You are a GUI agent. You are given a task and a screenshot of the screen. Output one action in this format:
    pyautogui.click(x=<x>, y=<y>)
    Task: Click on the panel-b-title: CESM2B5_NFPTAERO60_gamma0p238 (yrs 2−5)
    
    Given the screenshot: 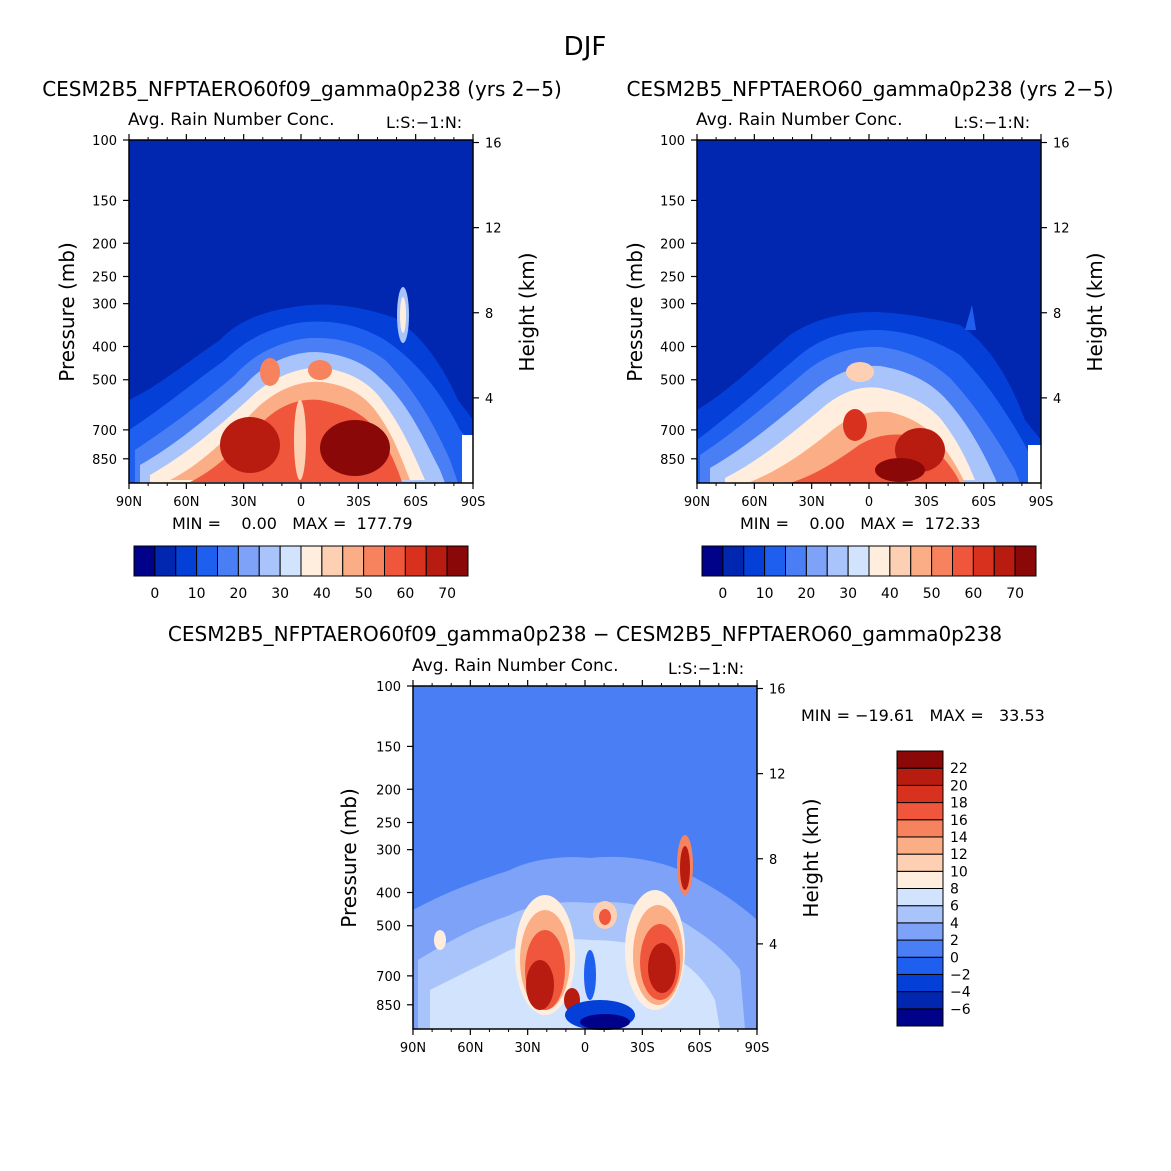 What is the action you would take?
    pyautogui.click(x=869, y=89)
    